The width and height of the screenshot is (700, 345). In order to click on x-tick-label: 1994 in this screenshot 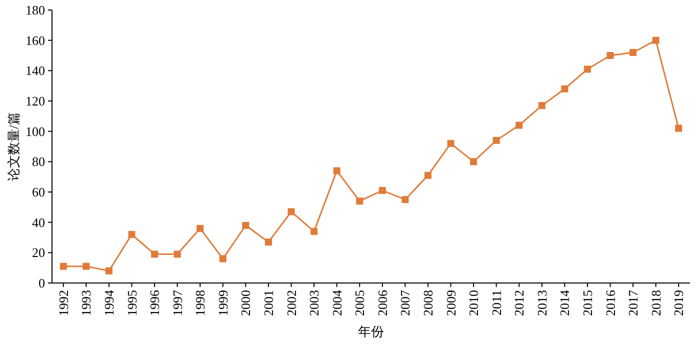, I will do `click(108, 303)`.